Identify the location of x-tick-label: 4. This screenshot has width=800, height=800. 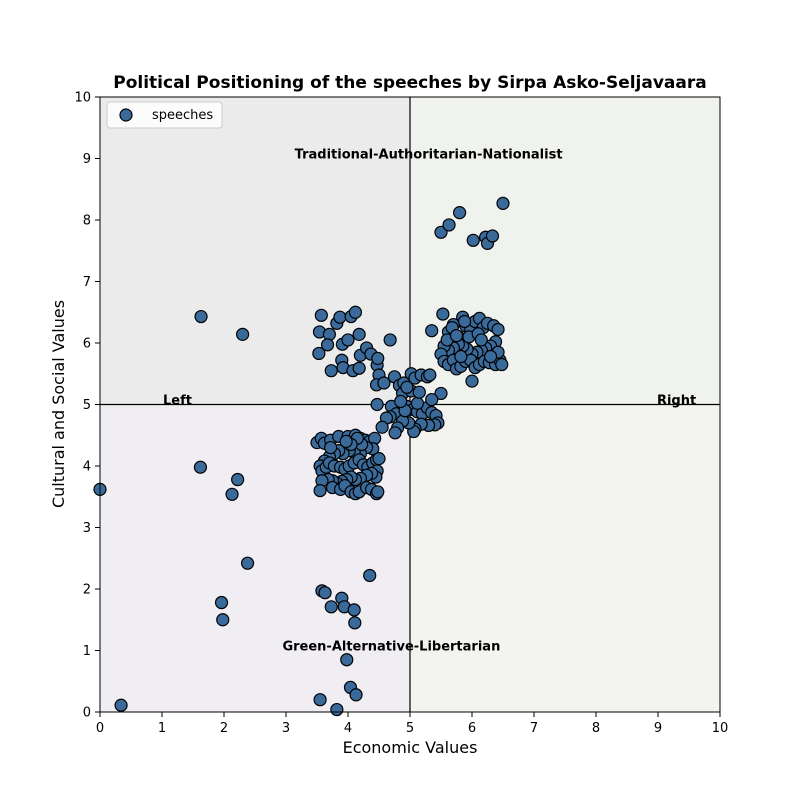
(348, 728).